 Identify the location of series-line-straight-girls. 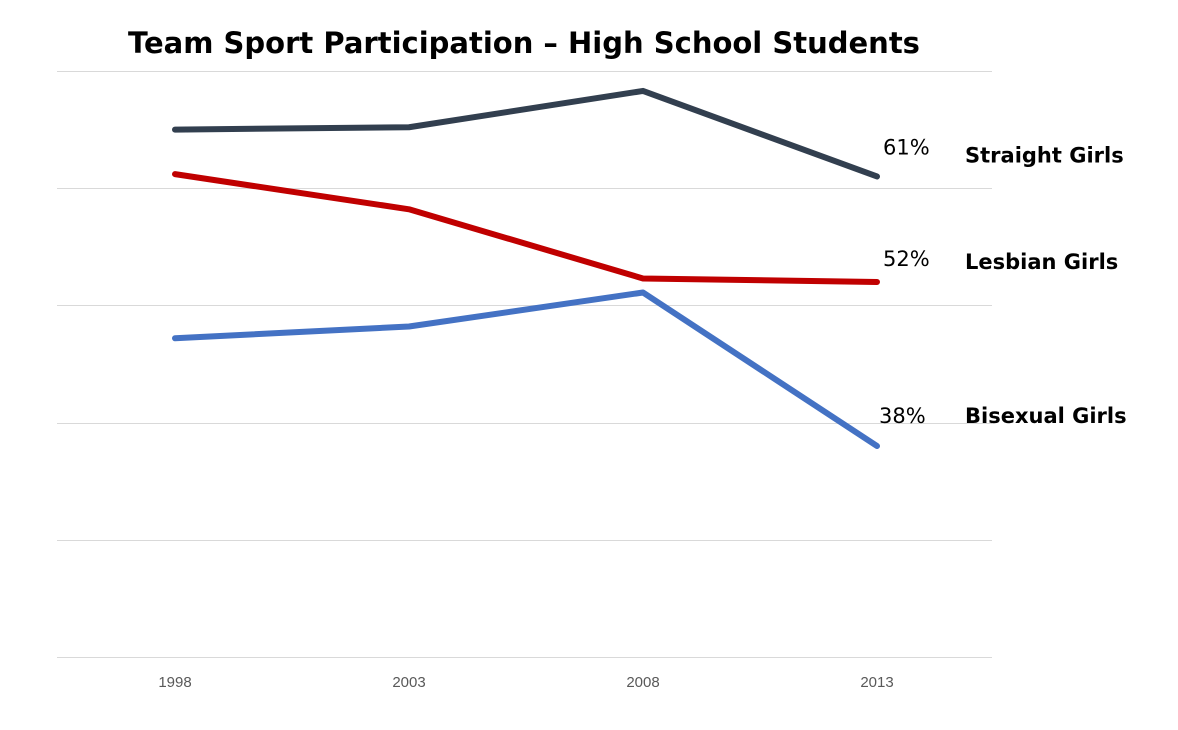
(526, 133).